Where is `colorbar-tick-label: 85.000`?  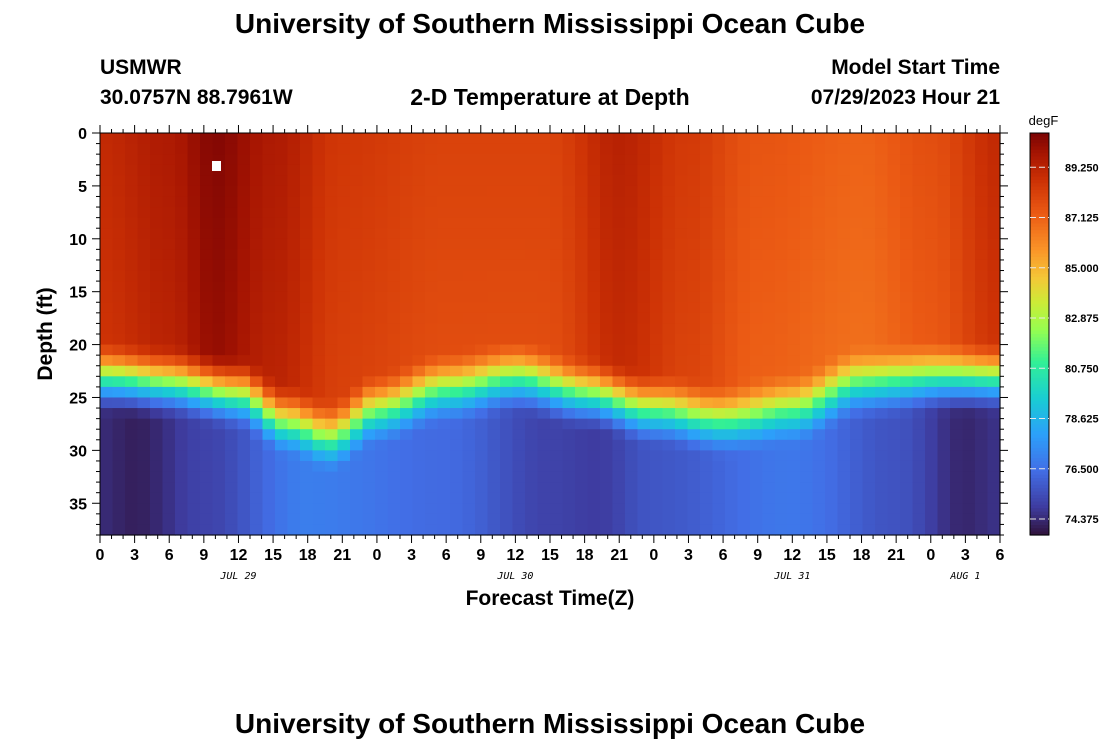
colorbar-tick-label: 85.000 is located at coordinates (1082, 269).